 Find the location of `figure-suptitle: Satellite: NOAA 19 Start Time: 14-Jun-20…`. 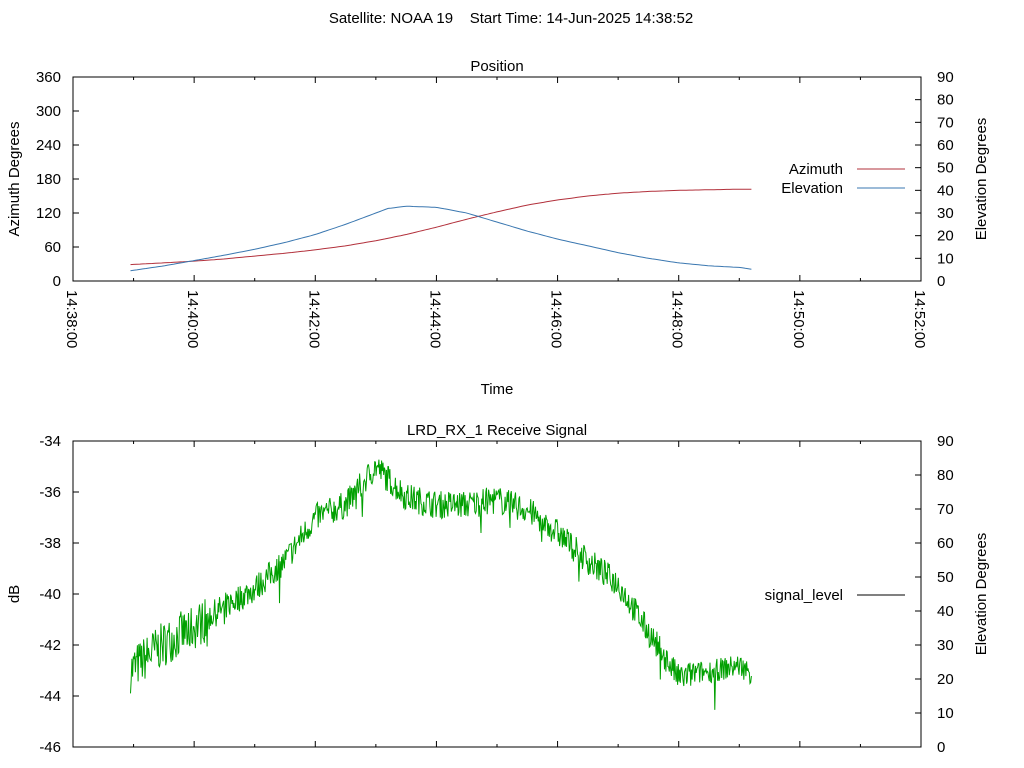

figure-suptitle: Satellite: NOAA 19 Start Time: 14-Jun-20… is located at coordinates (511, 18).